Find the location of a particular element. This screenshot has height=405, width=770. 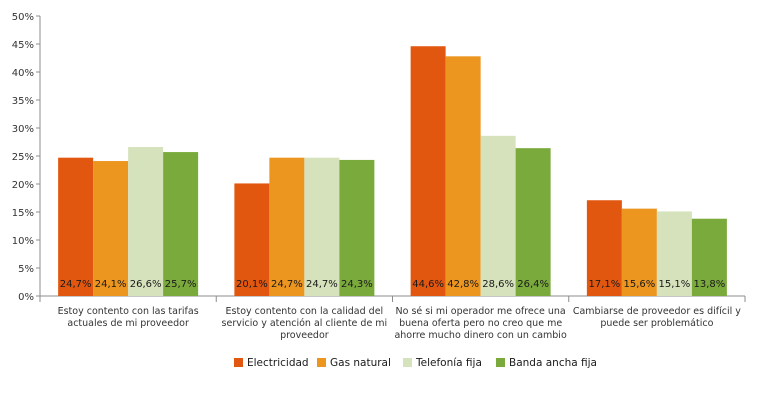

data-label: 26,6% is located at coordinates (146, 284).